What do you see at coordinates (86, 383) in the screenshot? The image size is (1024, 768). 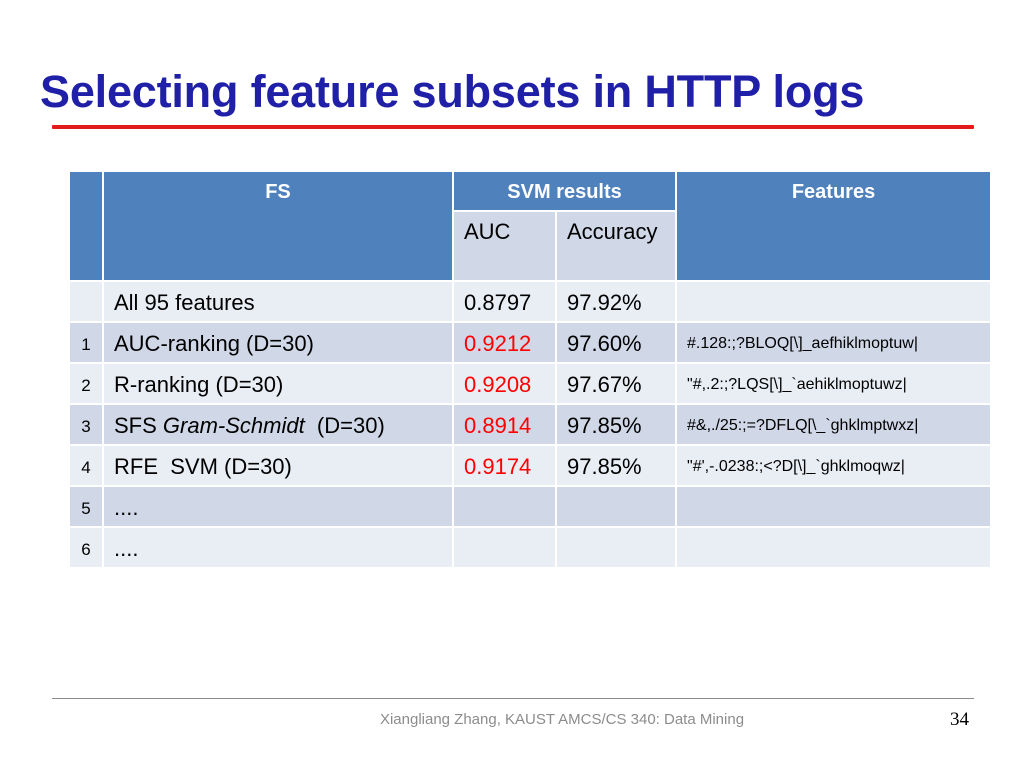 I see `row-number: 2` at bounding box center [86, 383].